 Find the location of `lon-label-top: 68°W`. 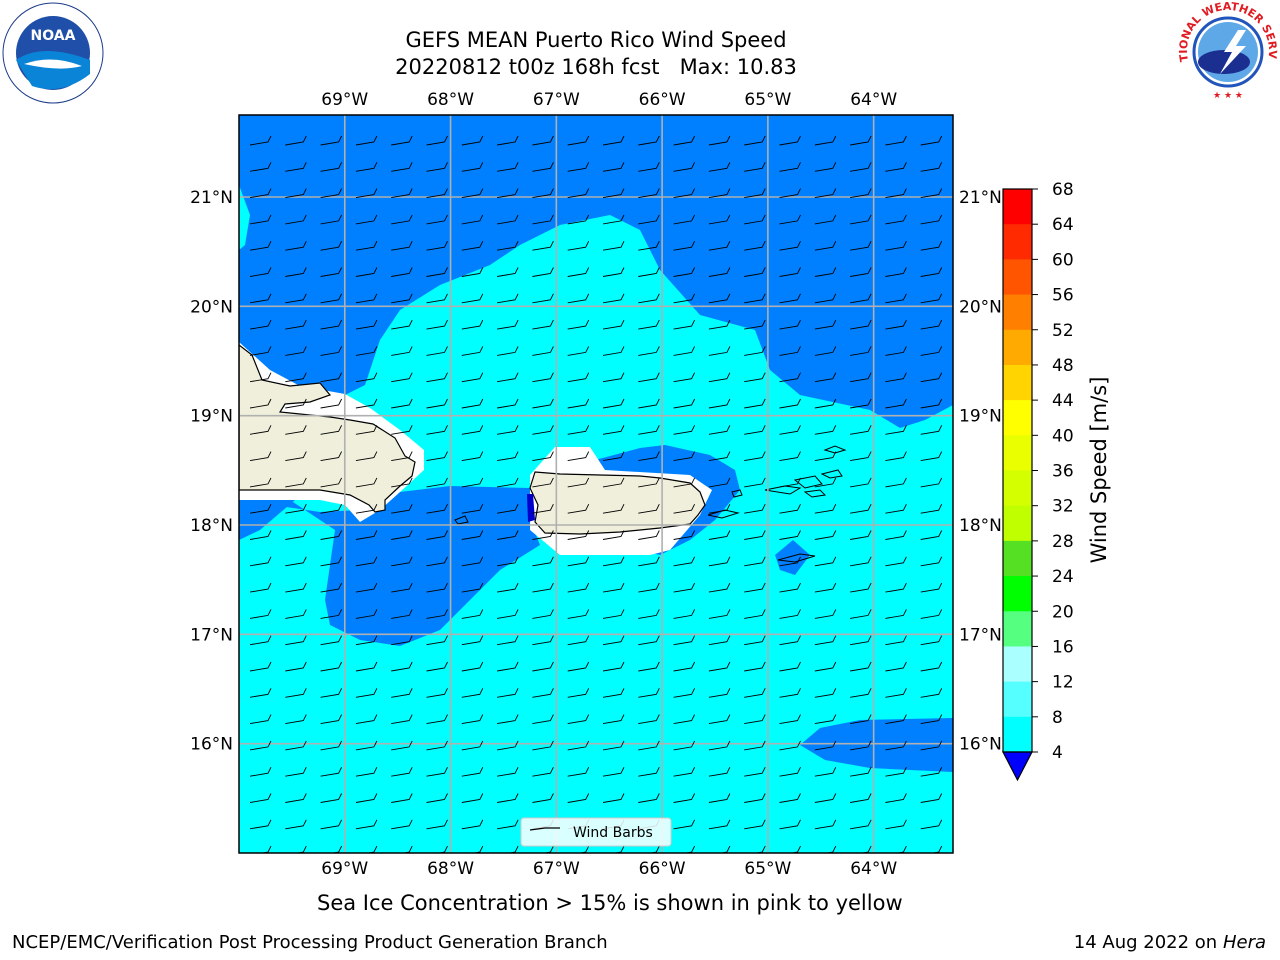

lon-label-top: 68°W is located at coordinates (450, 100).